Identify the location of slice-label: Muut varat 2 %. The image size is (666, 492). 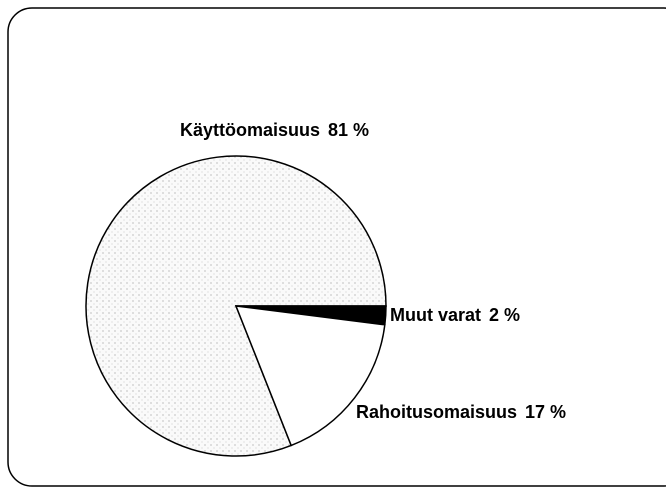
(455, 315).